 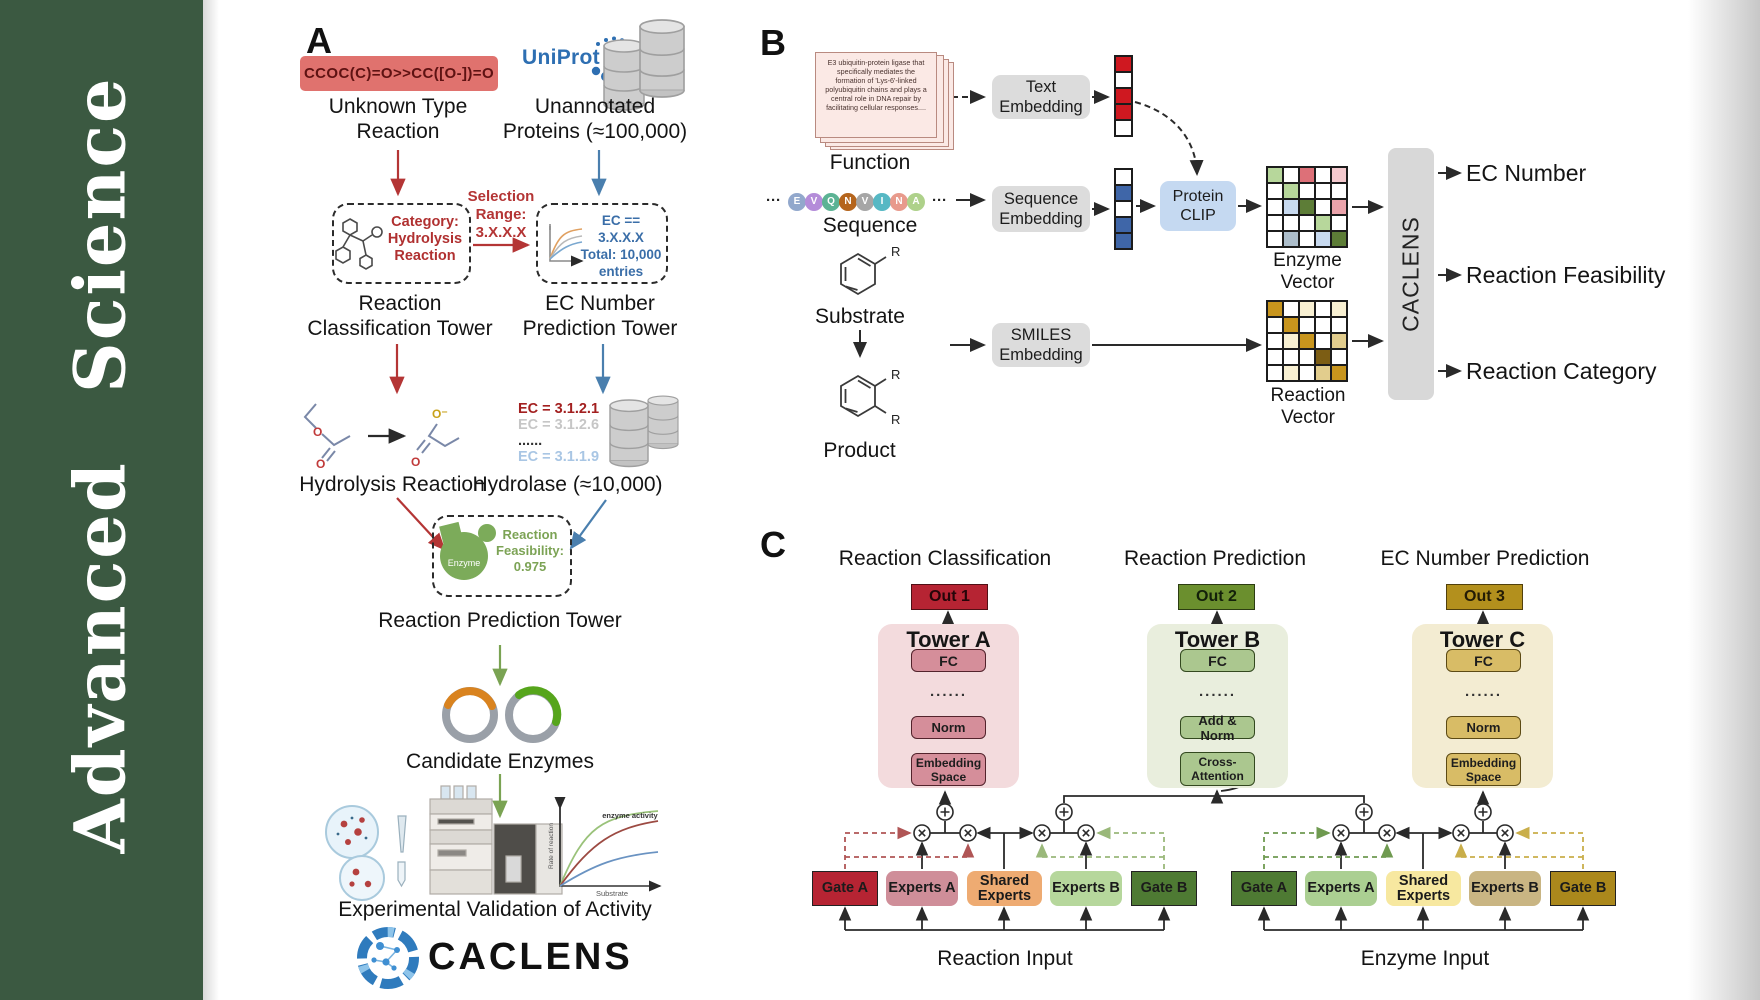 What do you see at coordinates (1157, 234) in the screenshot?
I see `panel-b-arrows` at bounding box center [1157, 234].